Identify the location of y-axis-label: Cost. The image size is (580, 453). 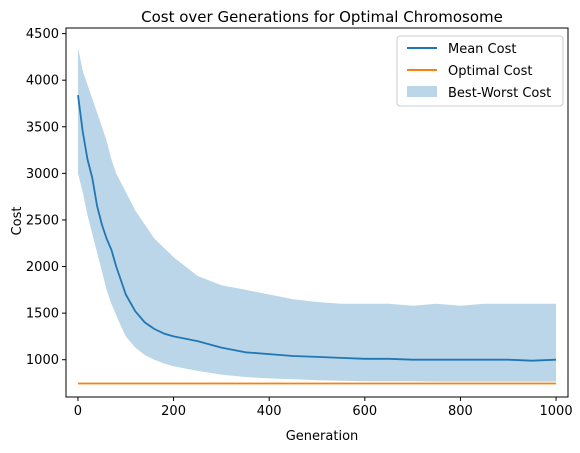
(17, 221).